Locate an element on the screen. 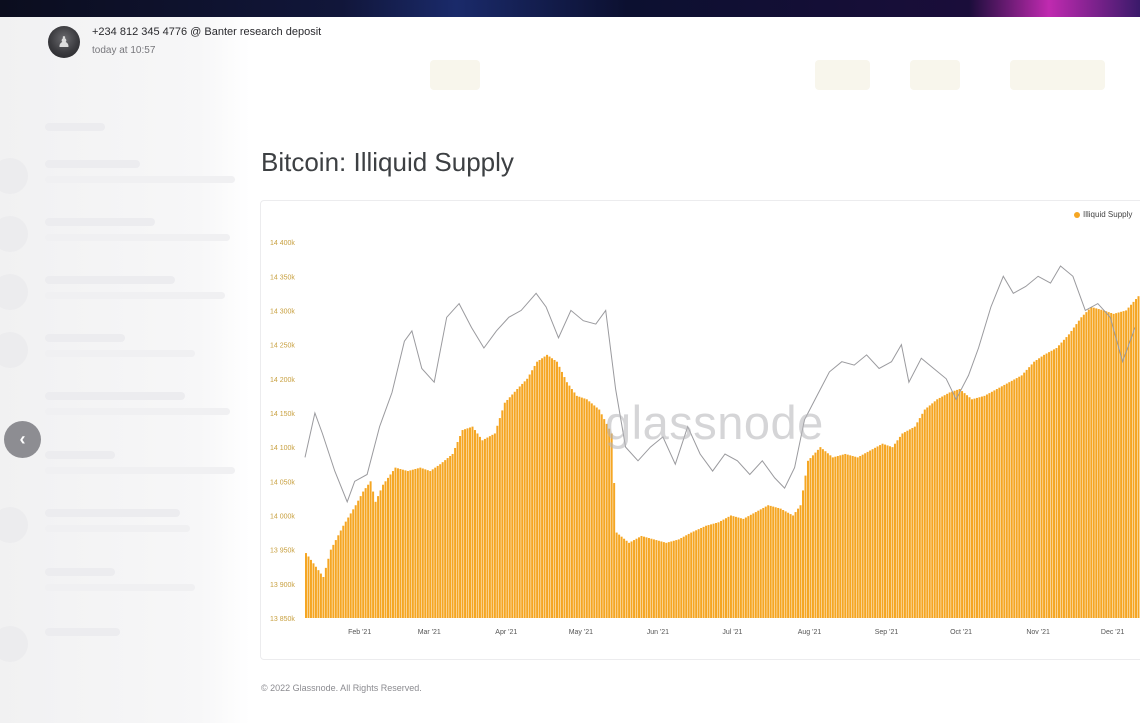 The image size is (1140, 723). sender-avatar: ♟ is located at coordinates (64, 42).